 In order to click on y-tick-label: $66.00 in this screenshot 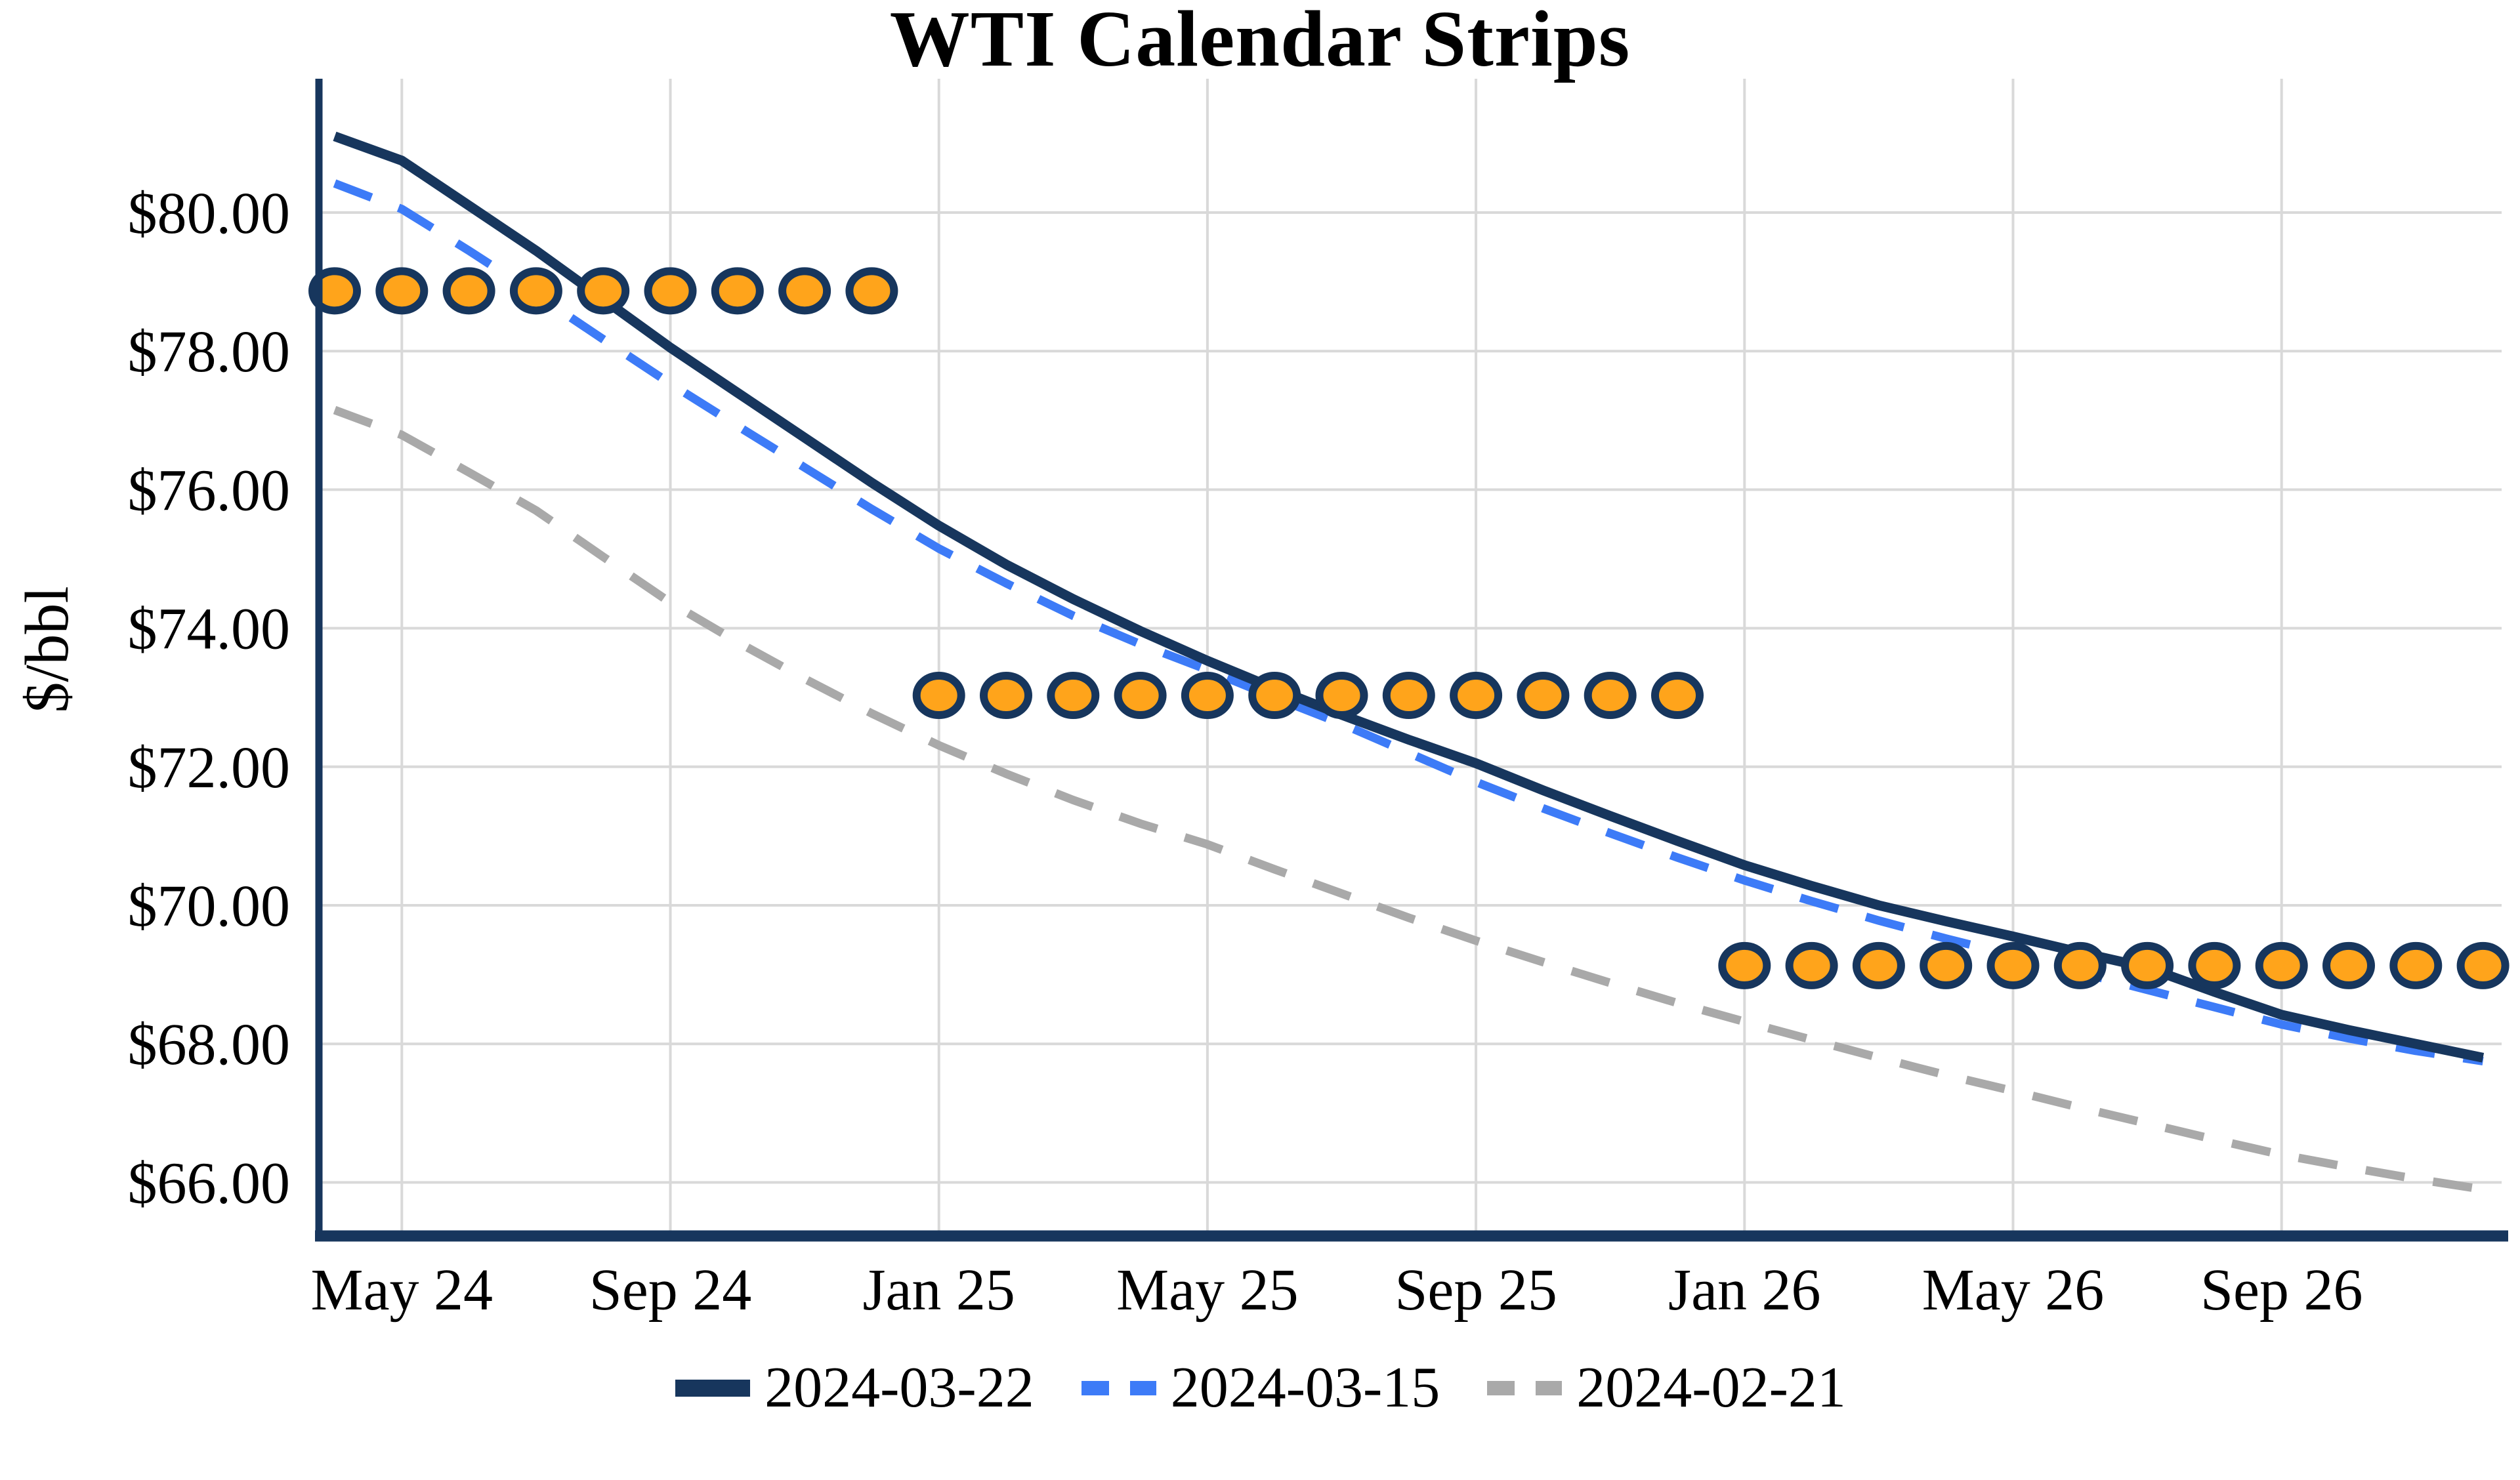, I will do `click(209, 1183)`.